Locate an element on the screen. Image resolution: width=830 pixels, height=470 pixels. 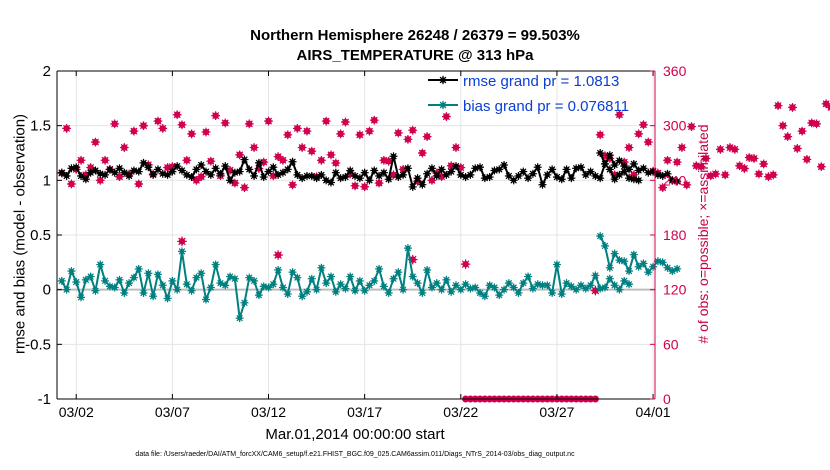
y-tick-label-left: 1 is located at coordinates (47, 180).